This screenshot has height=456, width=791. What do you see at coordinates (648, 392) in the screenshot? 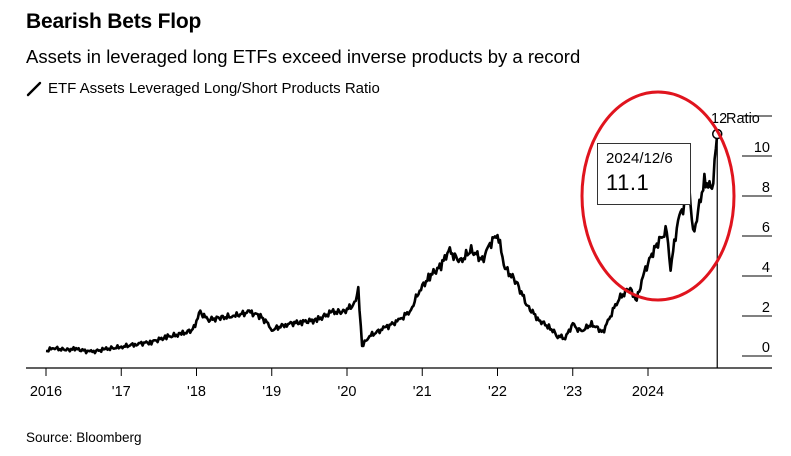
I see `x-tick-label: 2024` at bounding box center [648, 392].